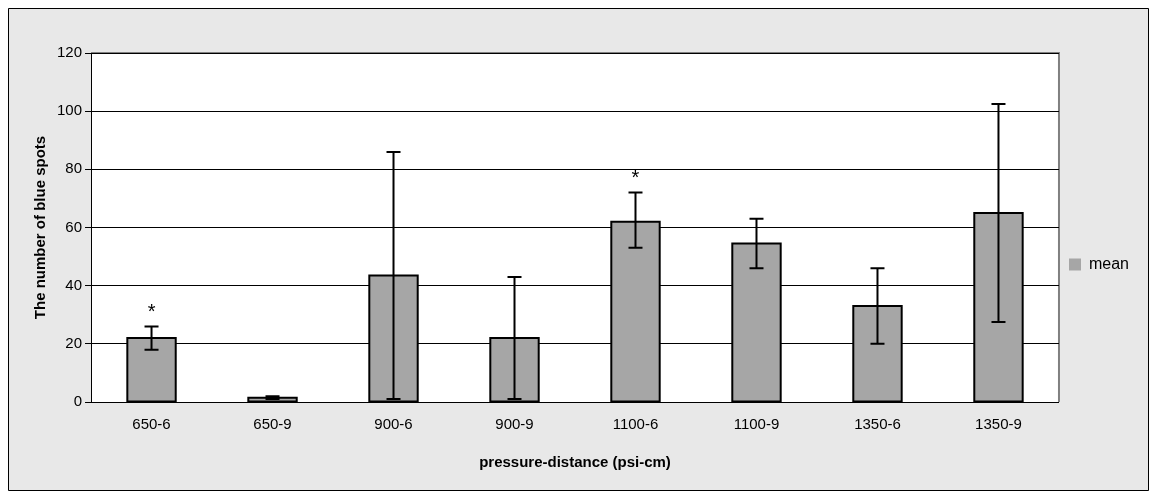 The image size is (1157, 499). What do you see at coordinates (756, 424) in the screenshot?
I see `x-tick-label: 1100-9` at bounding box center [756, 424].